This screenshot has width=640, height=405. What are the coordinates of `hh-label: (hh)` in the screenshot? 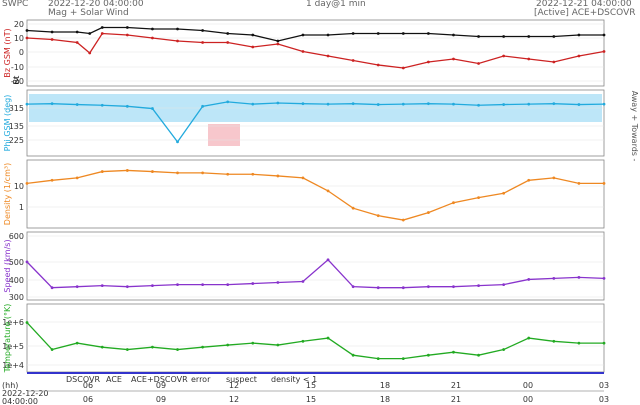 It's located at (10, 385).